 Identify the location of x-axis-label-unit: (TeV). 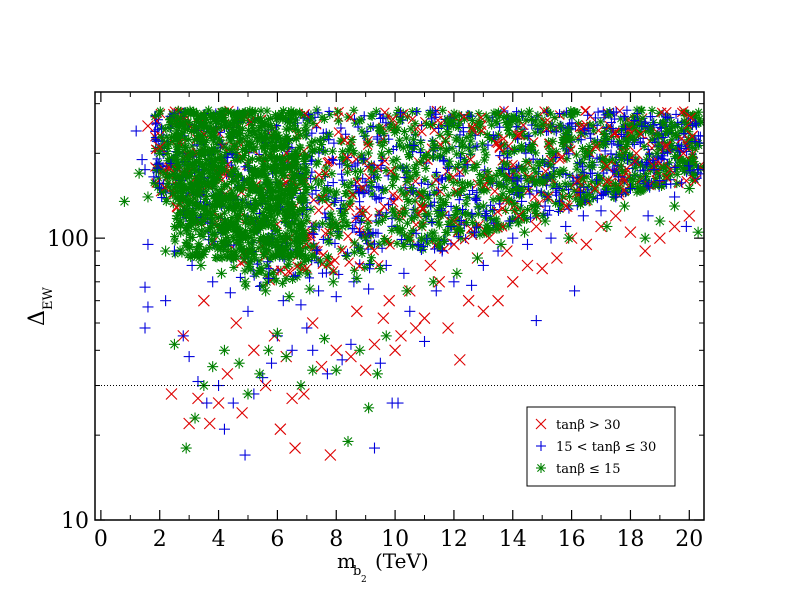
(402, 561).